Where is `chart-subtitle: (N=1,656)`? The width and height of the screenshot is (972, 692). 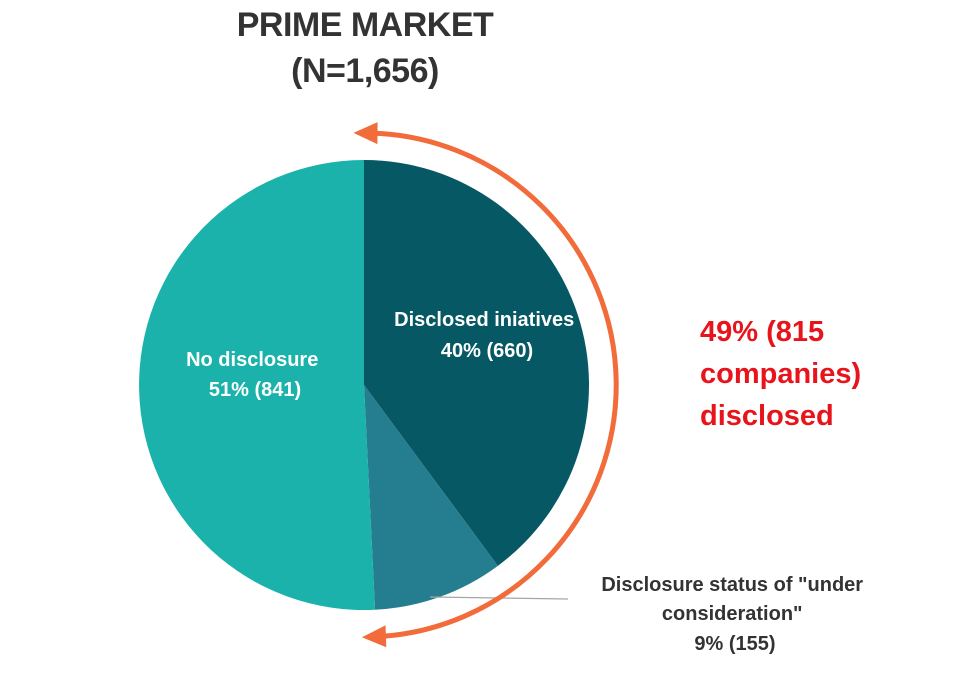
chart-subtitle: (N=1,656) is located at coordinates (365, 71).